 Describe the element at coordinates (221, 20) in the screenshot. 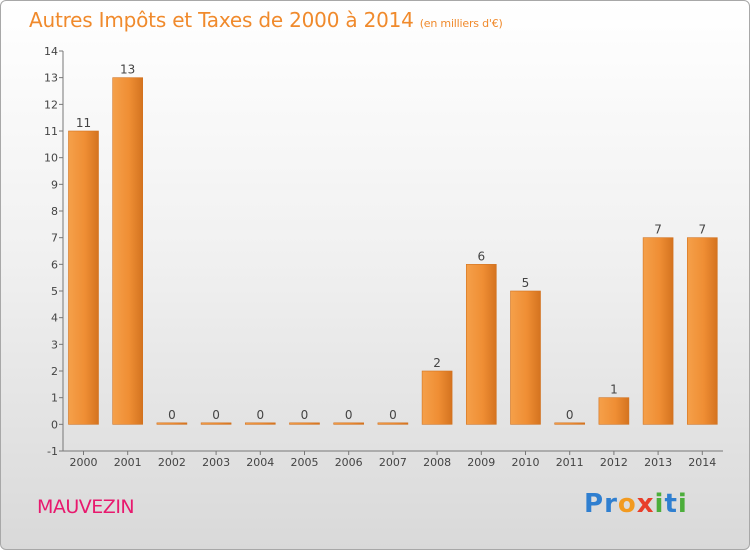

I see `chart-title-text: Autres Impôts et Taxes de 2000 à 2014` at that location.